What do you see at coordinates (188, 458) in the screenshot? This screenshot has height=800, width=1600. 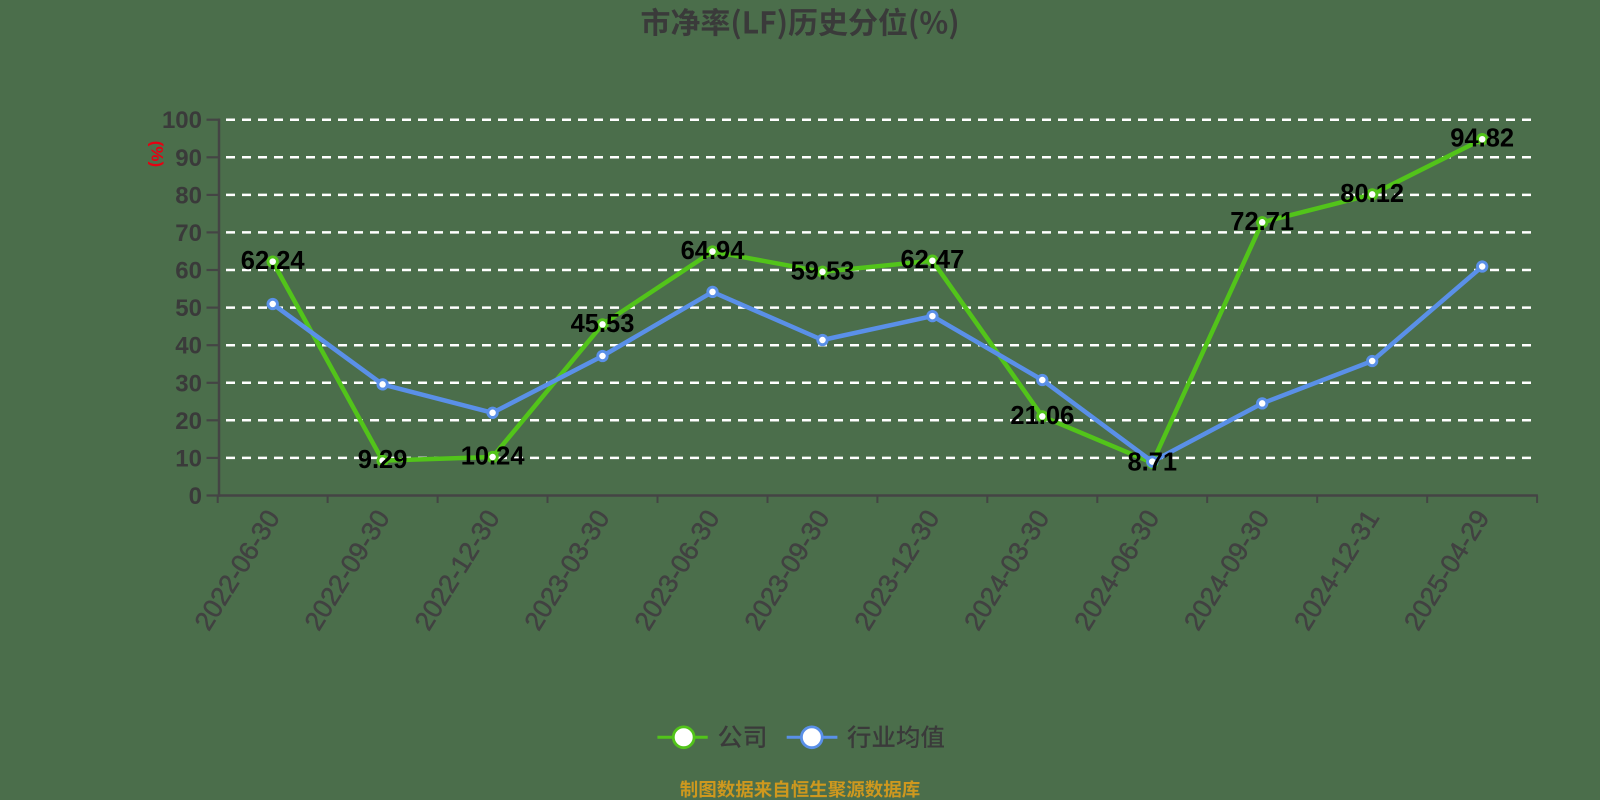 I see `svg-text: 10` at bounding box center [188, 458].